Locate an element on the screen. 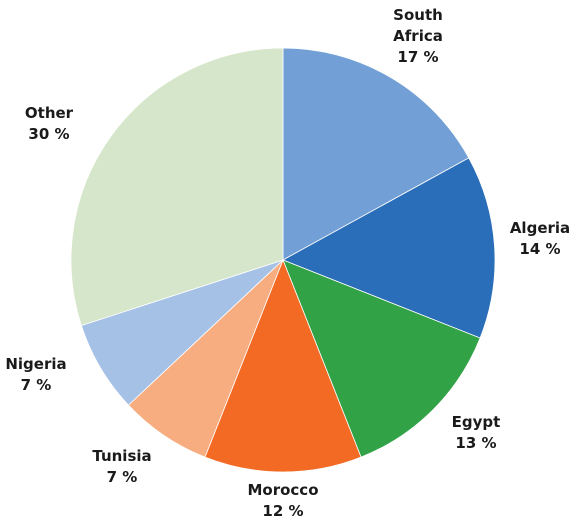  slice-value-other: 30 % is located at coordinates (48, 134).